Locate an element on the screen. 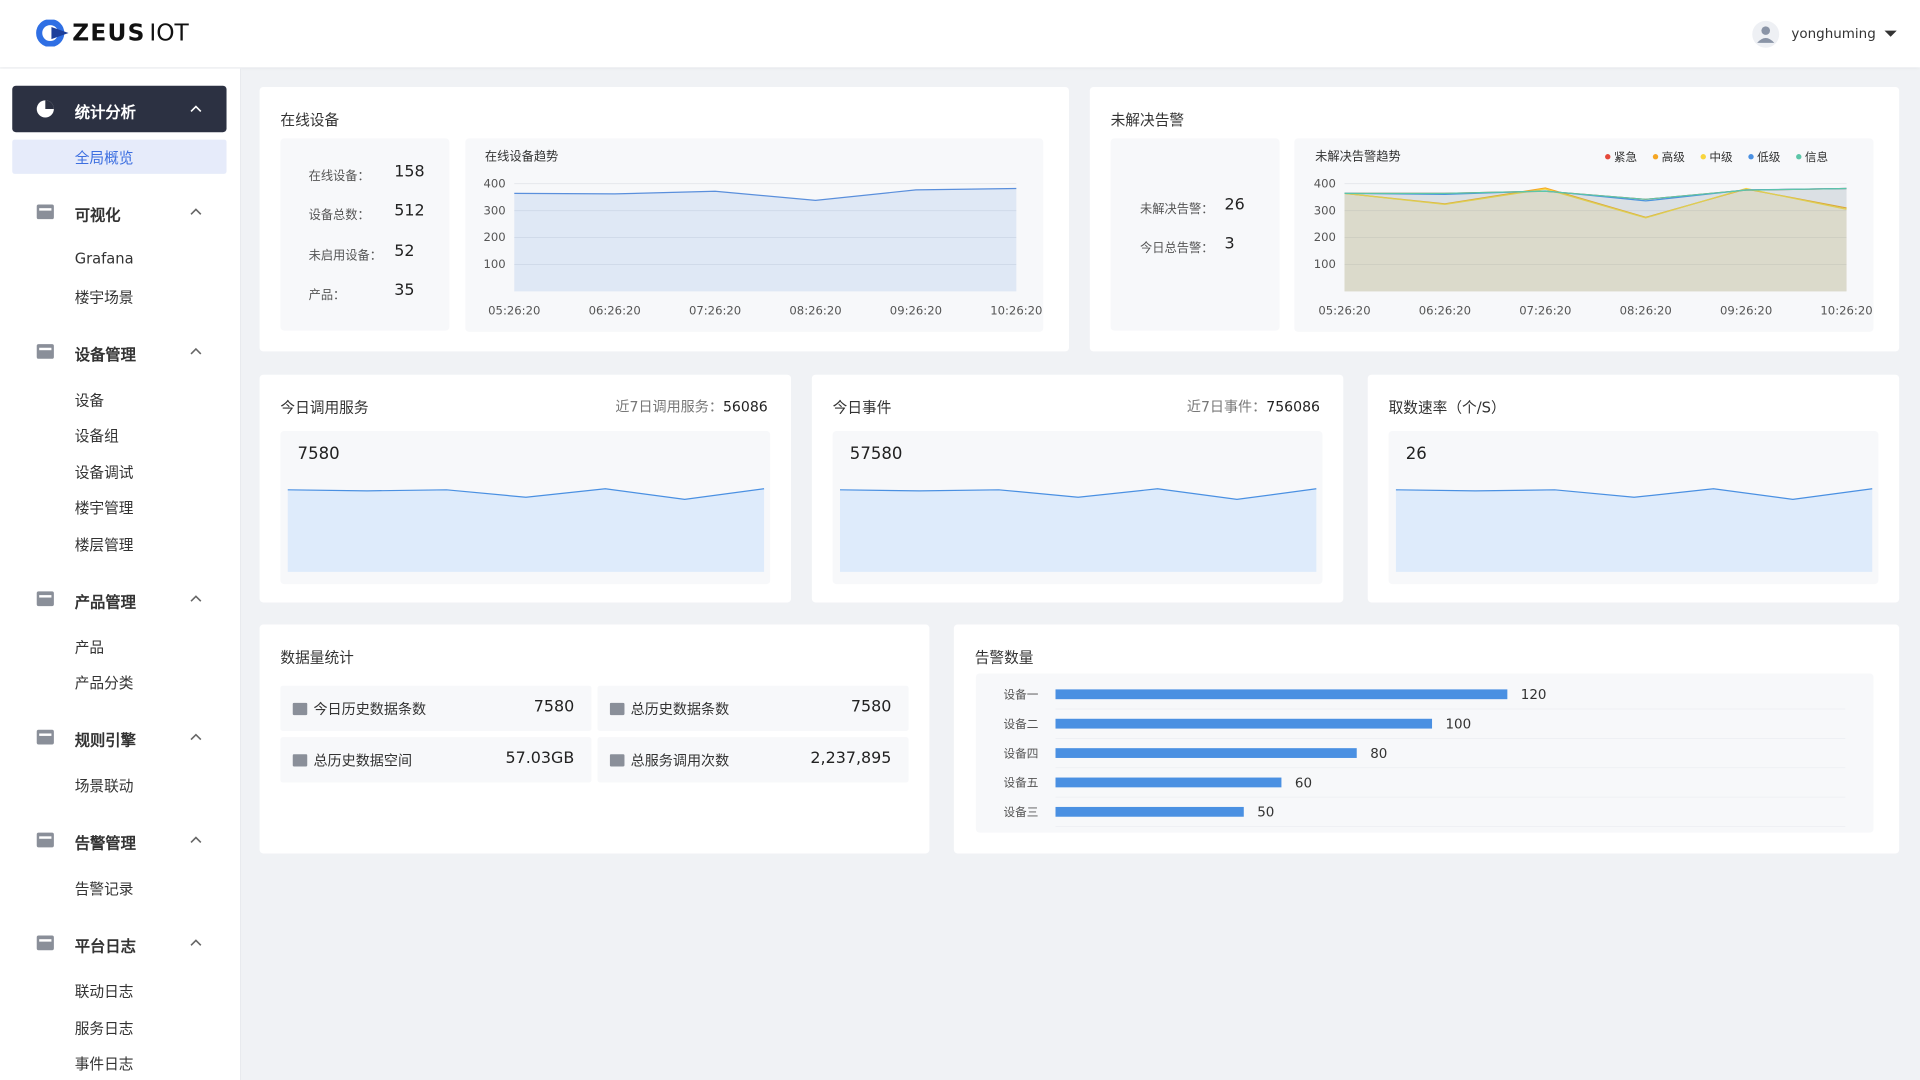  menu-item: 楼宇场景 is located at coordinates (104, 297).